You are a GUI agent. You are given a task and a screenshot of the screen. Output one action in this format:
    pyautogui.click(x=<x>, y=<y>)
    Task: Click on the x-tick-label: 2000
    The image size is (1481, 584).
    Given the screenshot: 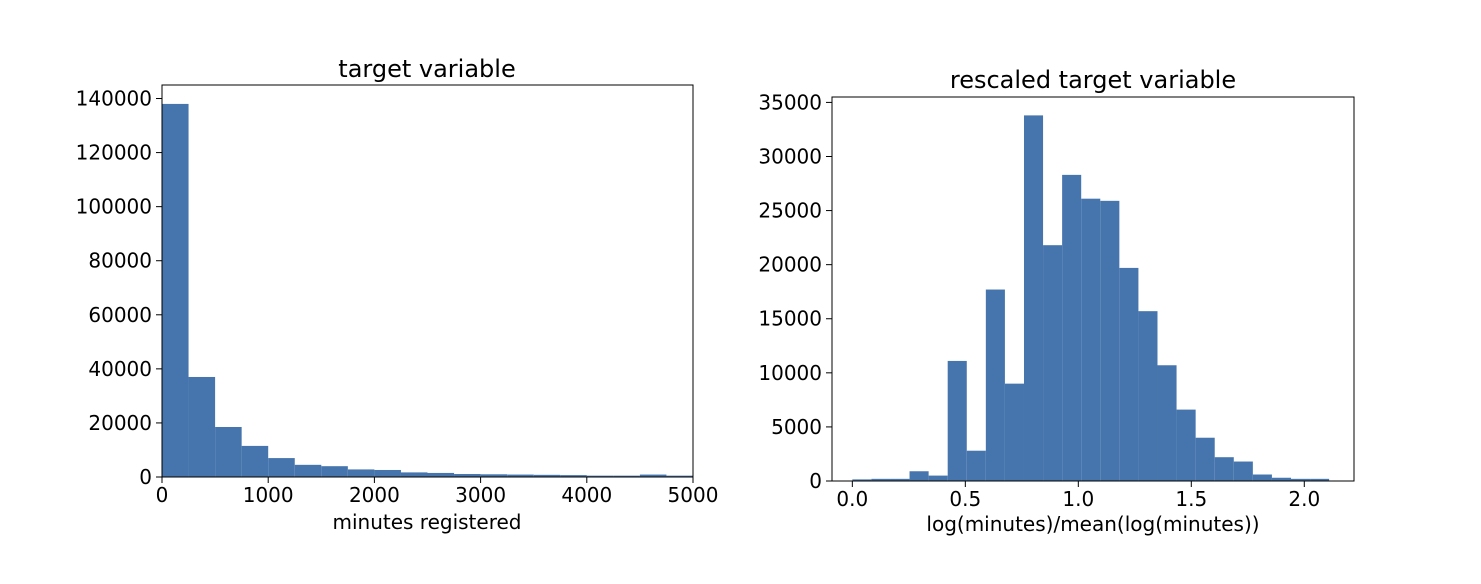 What is the action you would take?
    pyautogui.click(x=374, y=495)
    